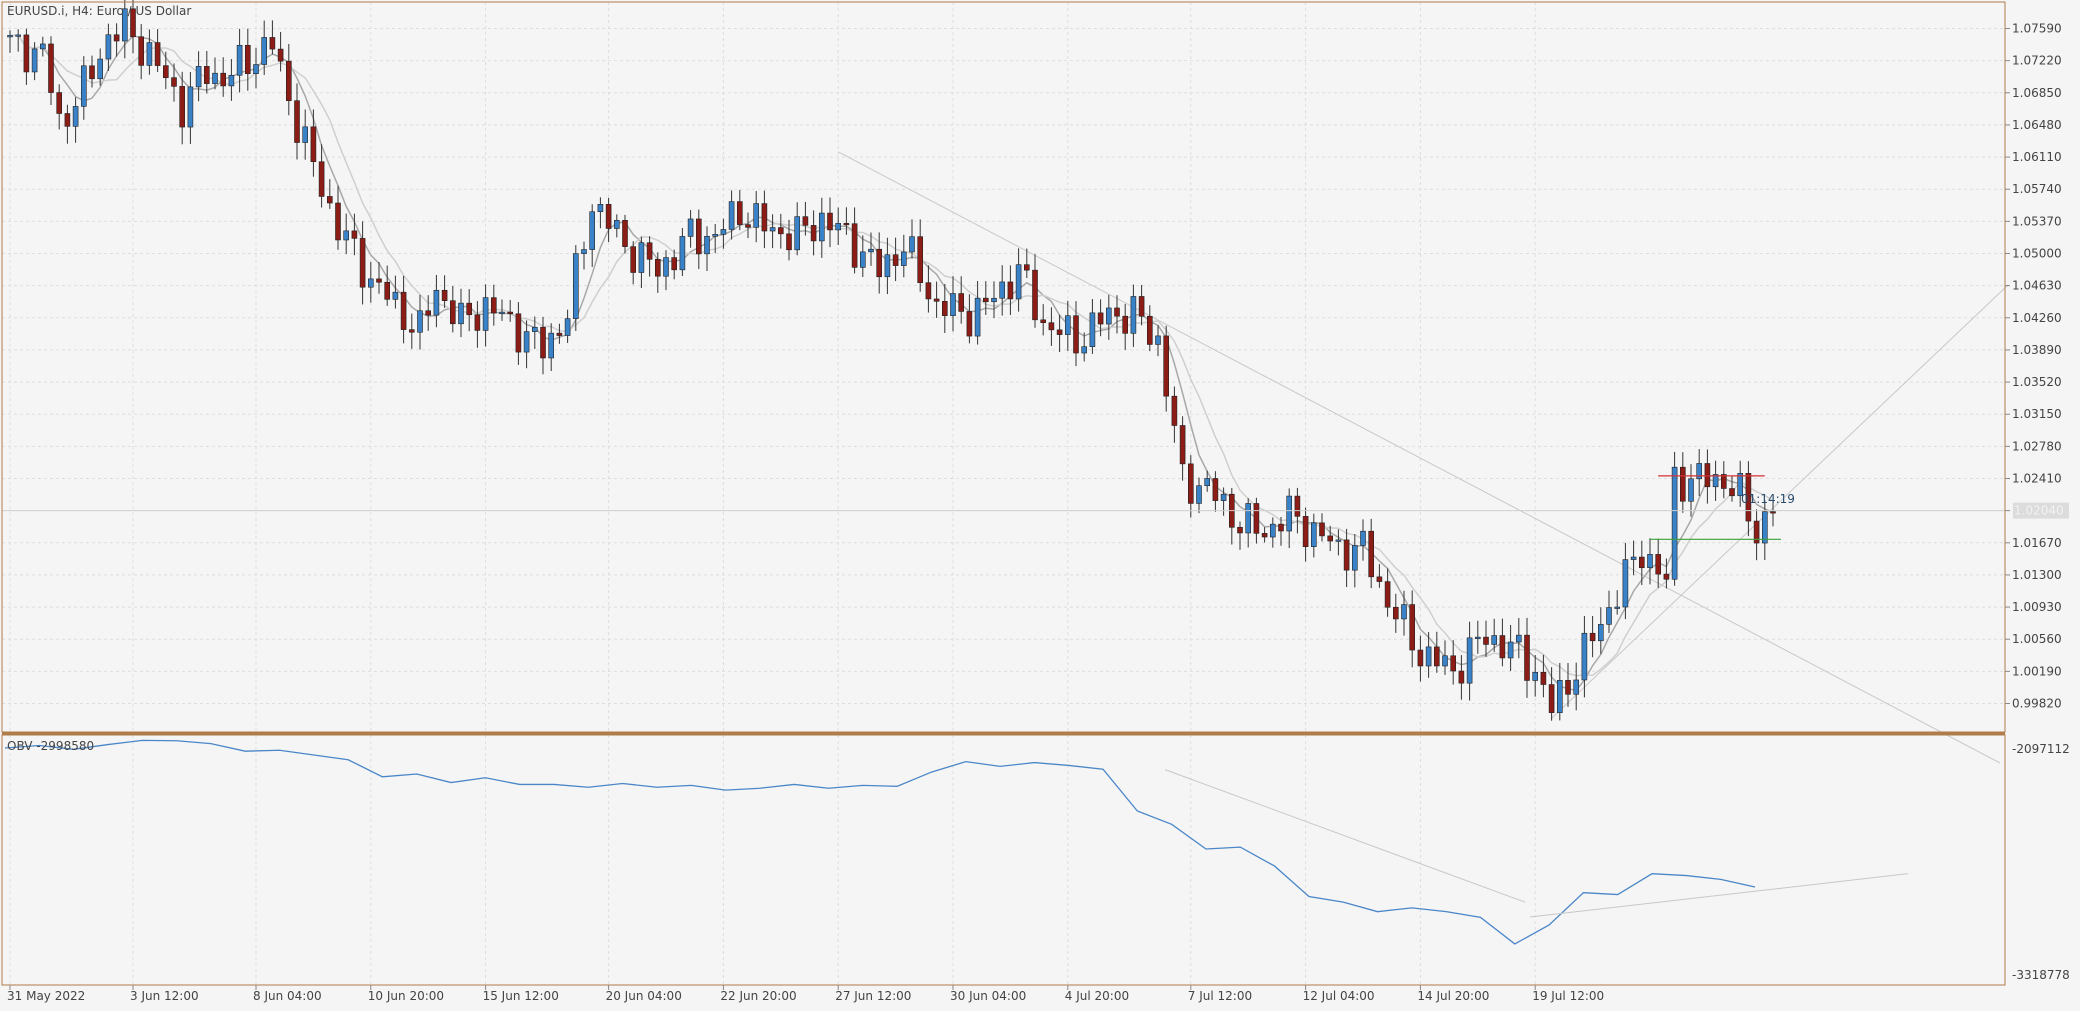  Describe the element at coordinates (2037, 350) in the screenshot. I see `price-tick-label: 1.03890` at that location.